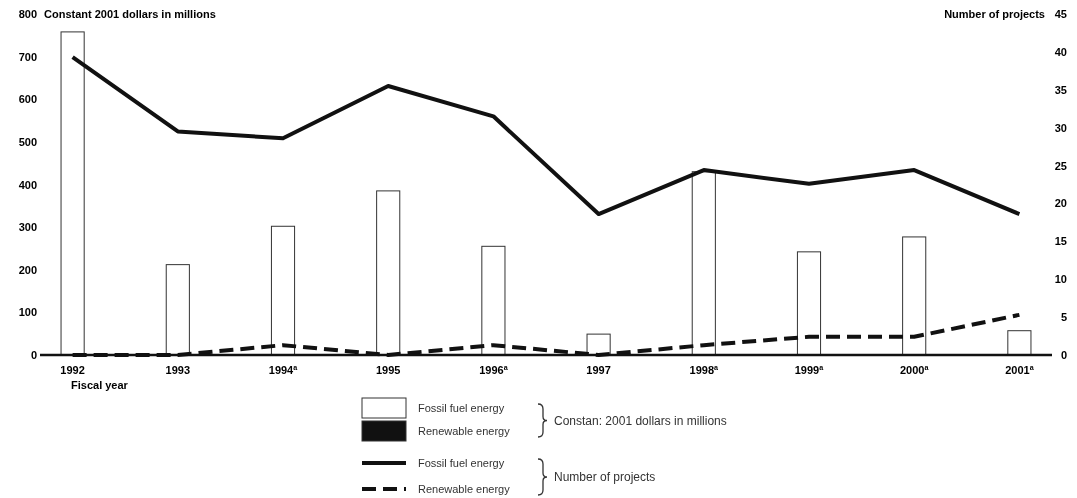 The height and width of the screenshot is (498, 1077). I want to click on y-tick-label: 400, so click(27, 184).